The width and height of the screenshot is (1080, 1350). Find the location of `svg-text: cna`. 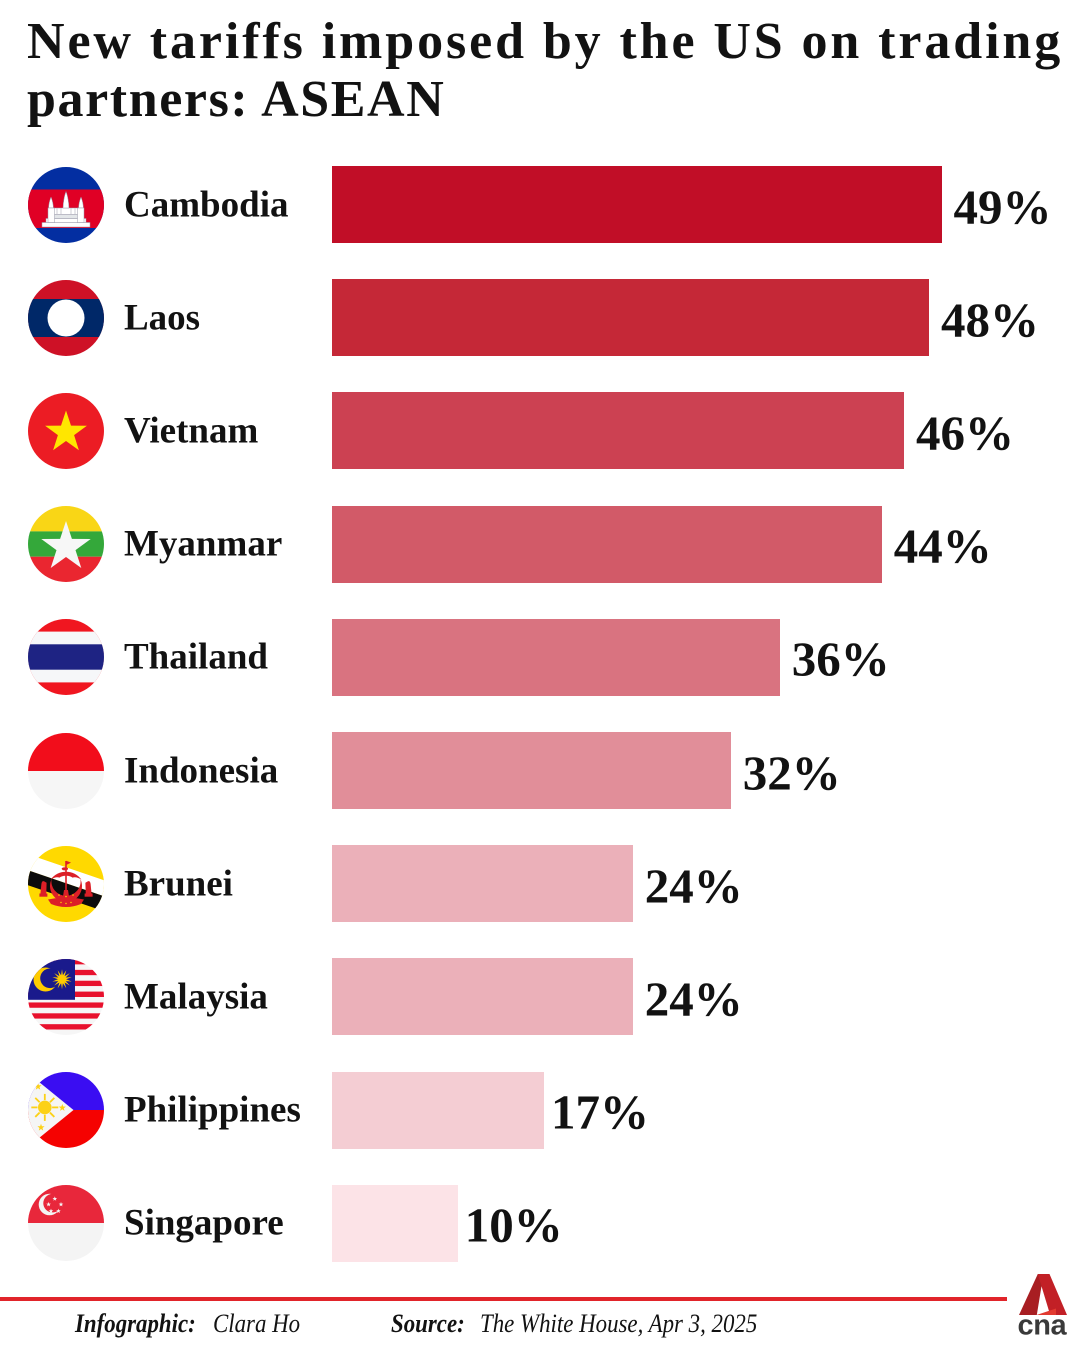

svg-text: cna is located at coordinates (1043, 1324).